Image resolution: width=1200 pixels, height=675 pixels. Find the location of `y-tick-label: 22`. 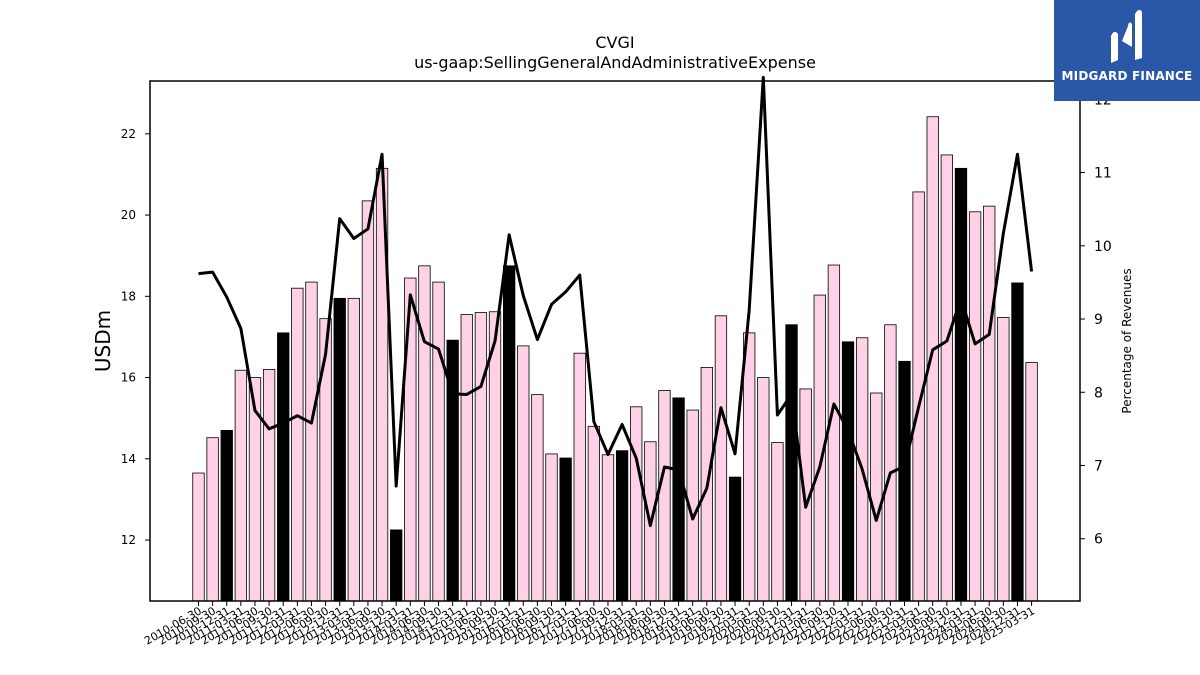

y-tick-label: 22 is located at coordinates (128, 134).